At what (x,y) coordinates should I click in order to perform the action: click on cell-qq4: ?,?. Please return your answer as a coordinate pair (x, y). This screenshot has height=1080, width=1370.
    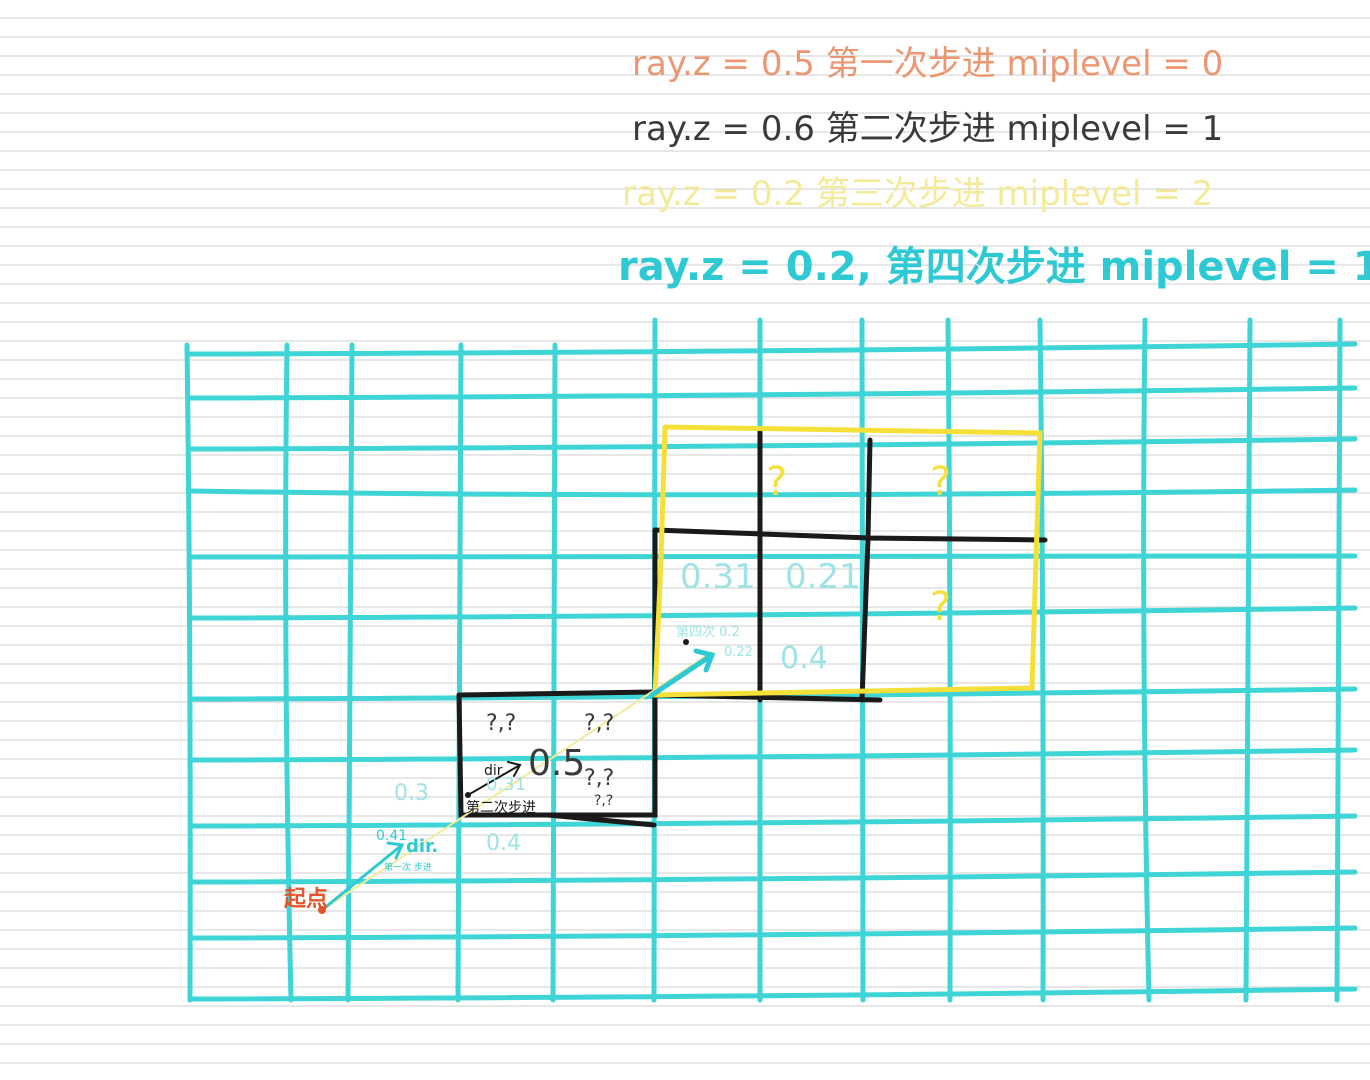
    Looking at the image, I should click on (603, 801).